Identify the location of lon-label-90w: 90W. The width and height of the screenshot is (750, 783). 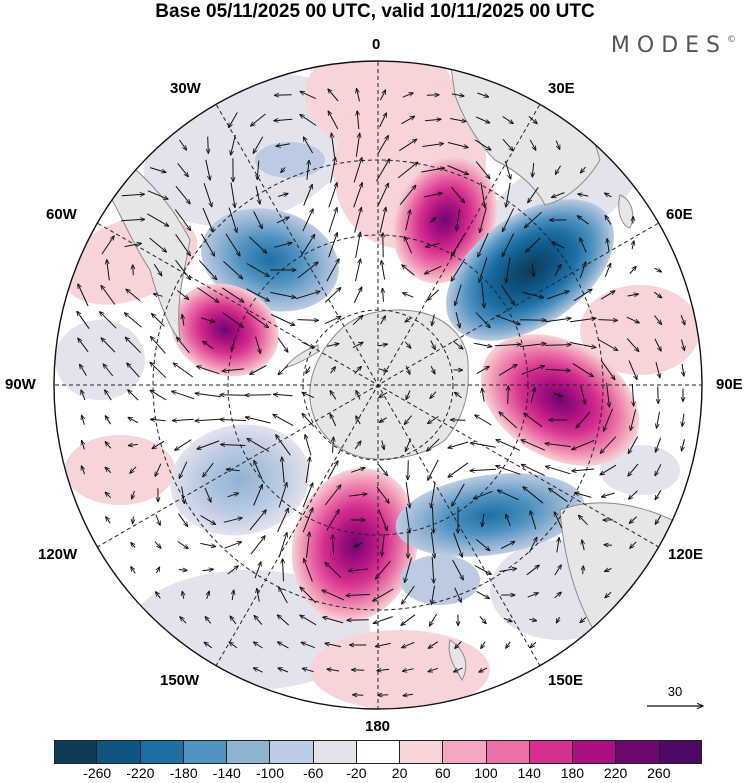
(20, 384).